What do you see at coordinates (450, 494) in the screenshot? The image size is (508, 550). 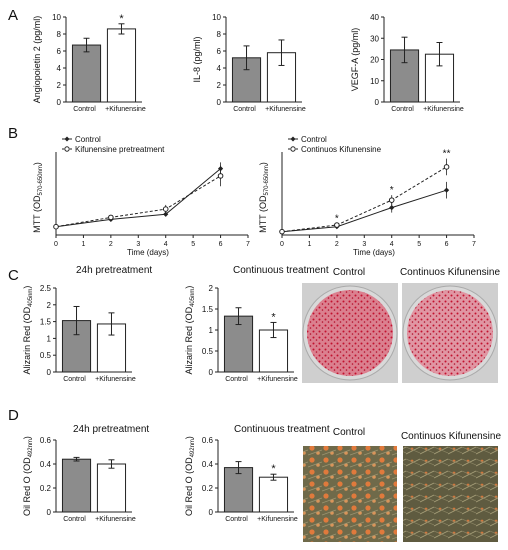 I see `oilred-kifunensine-photo` at bounding box center [450, 494].